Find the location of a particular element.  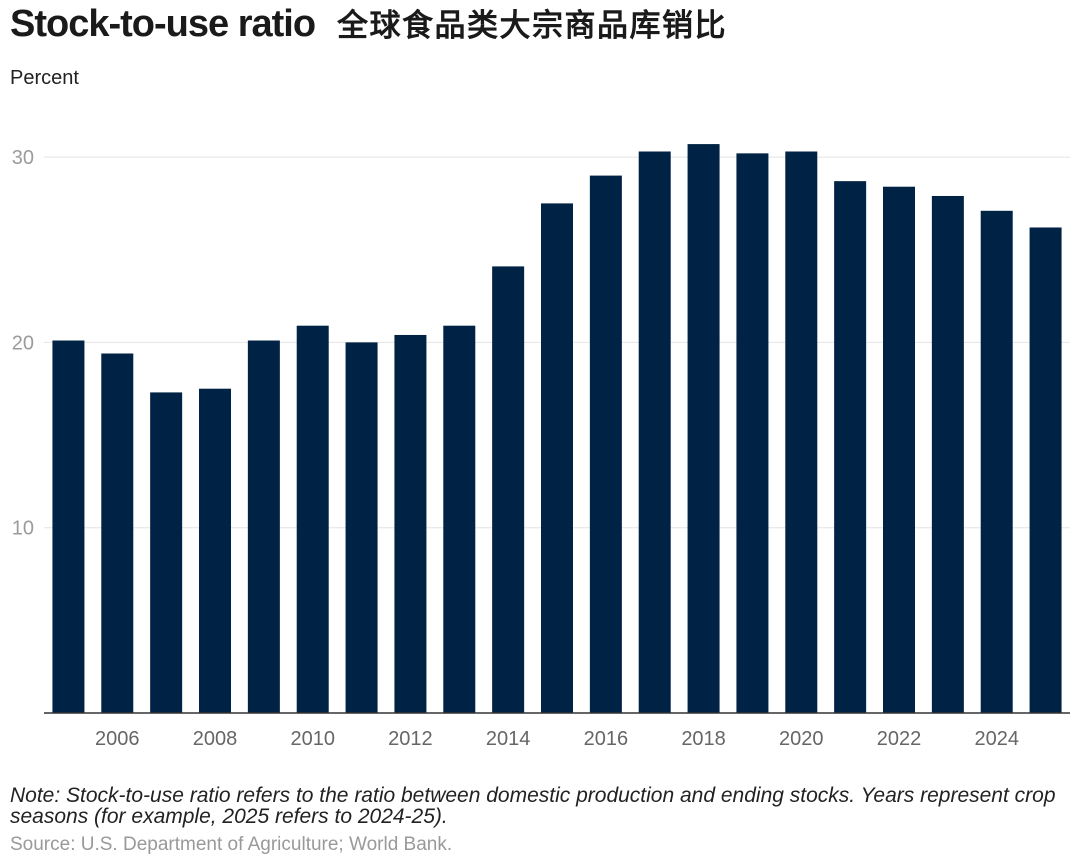

bar-2019 is located at coordinates (752, 433).